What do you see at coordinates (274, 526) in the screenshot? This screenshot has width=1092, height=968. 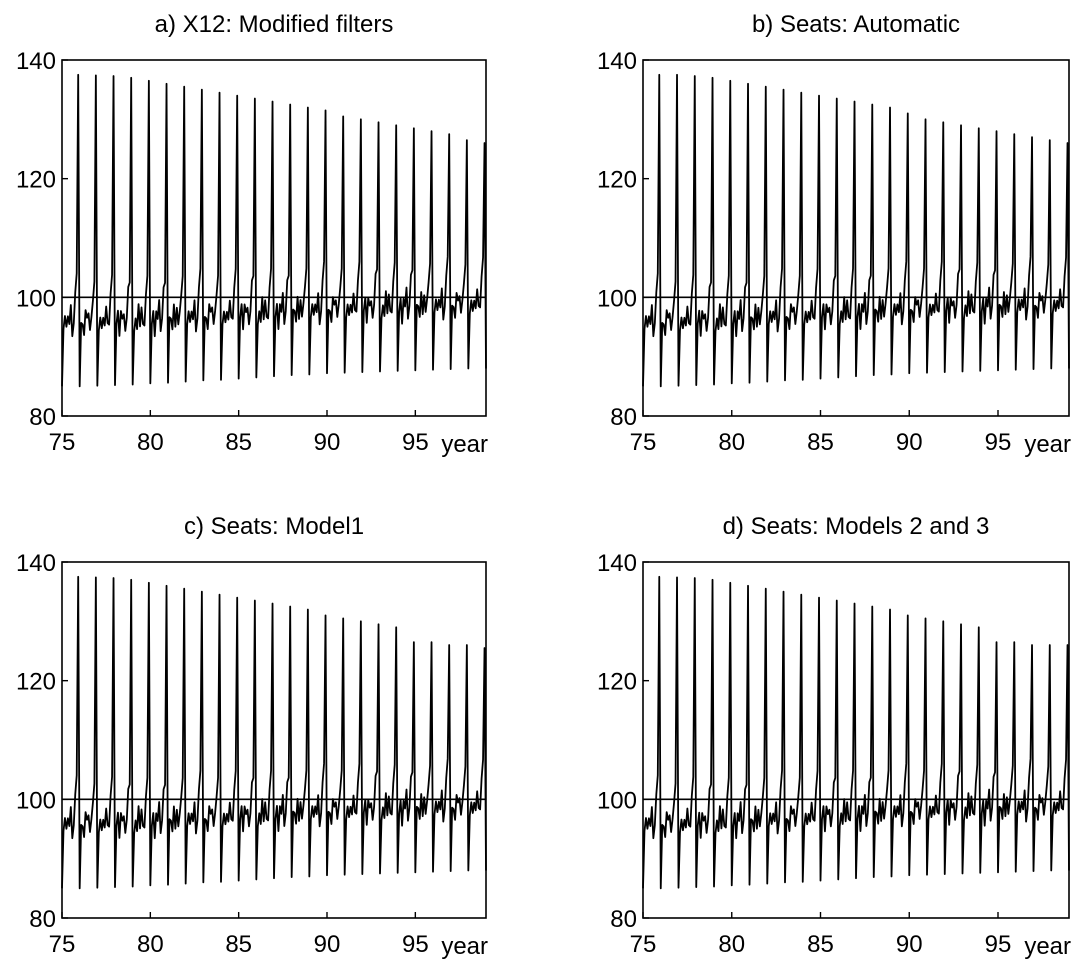 I see `chart-title: c) Seats: Model1` at bounding box center [274, 526].